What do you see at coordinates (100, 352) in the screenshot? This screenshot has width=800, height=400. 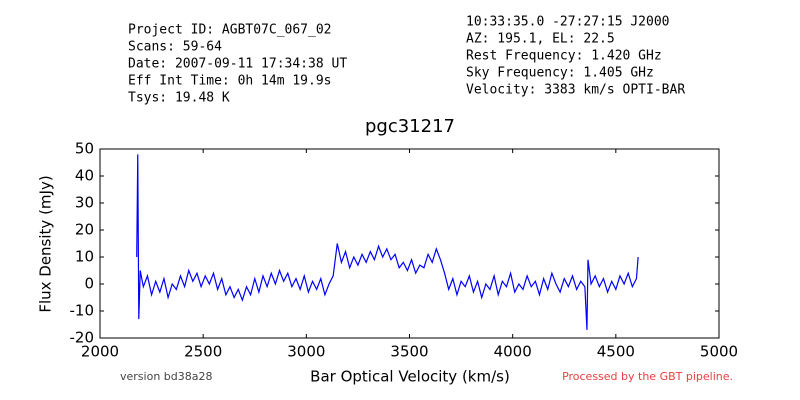 I see `x-tick-label: 2000` at bounding box center [100, 352].